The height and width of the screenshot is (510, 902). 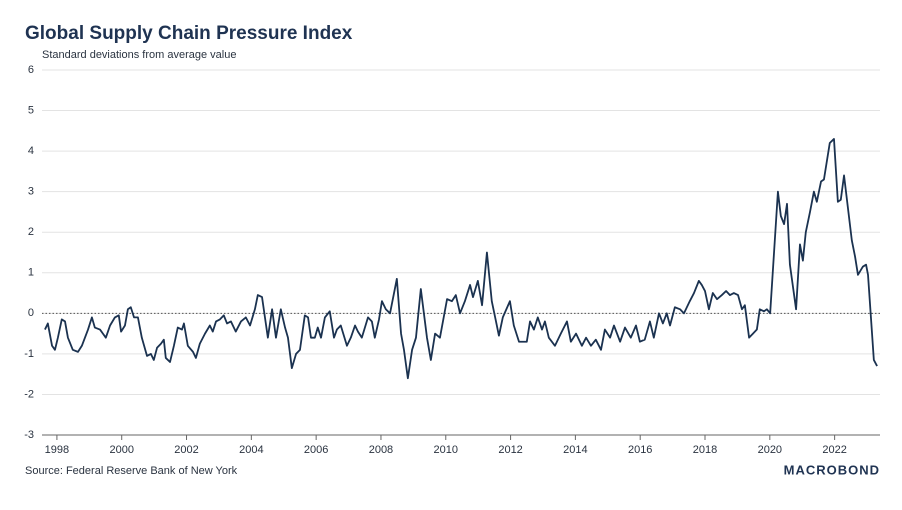 I want to click on x-tick-label: 2010, so click(x=446, y=450).